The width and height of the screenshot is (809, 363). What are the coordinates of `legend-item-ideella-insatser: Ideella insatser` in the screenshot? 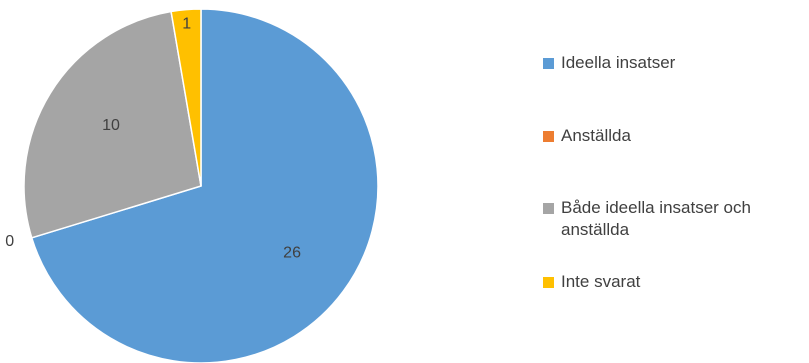 It's located at (676, 63).